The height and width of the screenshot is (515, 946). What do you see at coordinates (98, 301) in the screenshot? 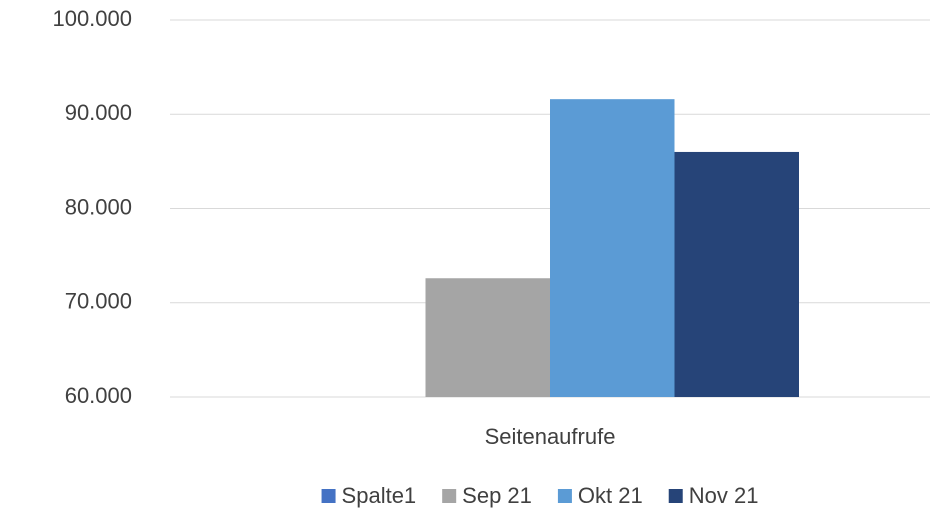
I see `y-tick-label: 70.000` at bounding box center [98, 301].